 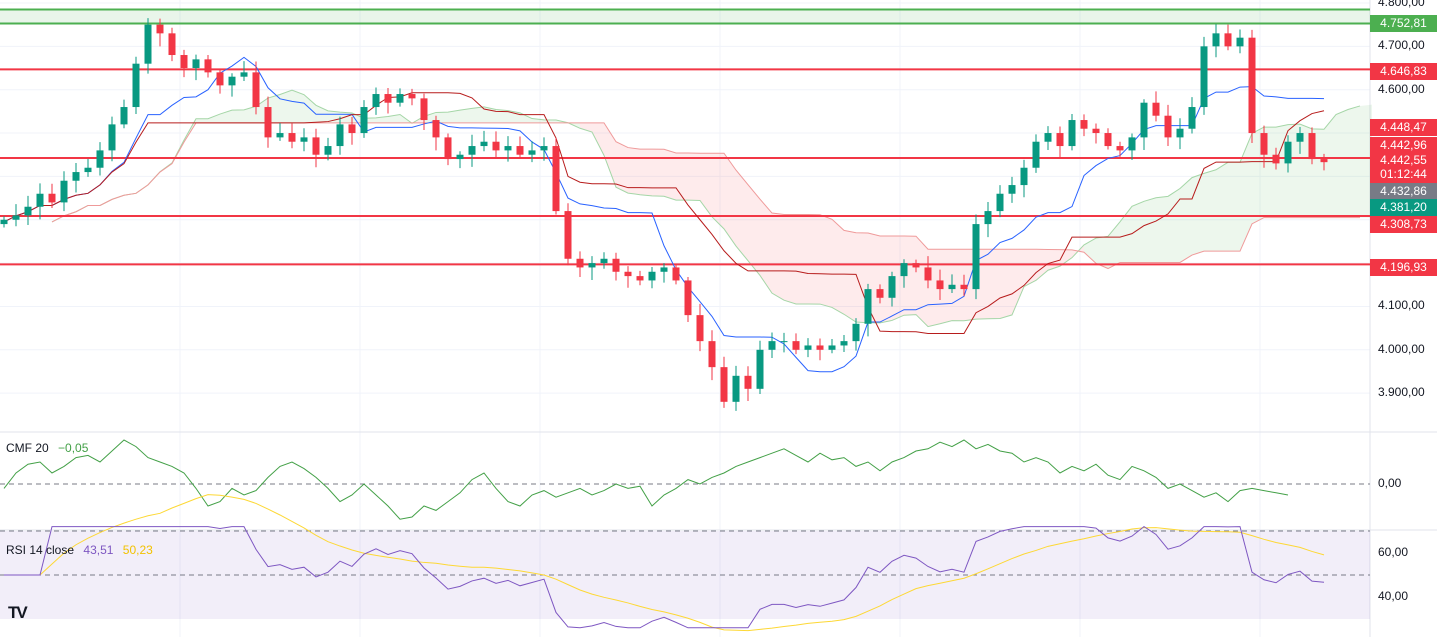 What do you see at coordinates (1401, 88) in the screenshot?
I see `price-tick-label: 4.600,00` at bounding box center [1401, 88].